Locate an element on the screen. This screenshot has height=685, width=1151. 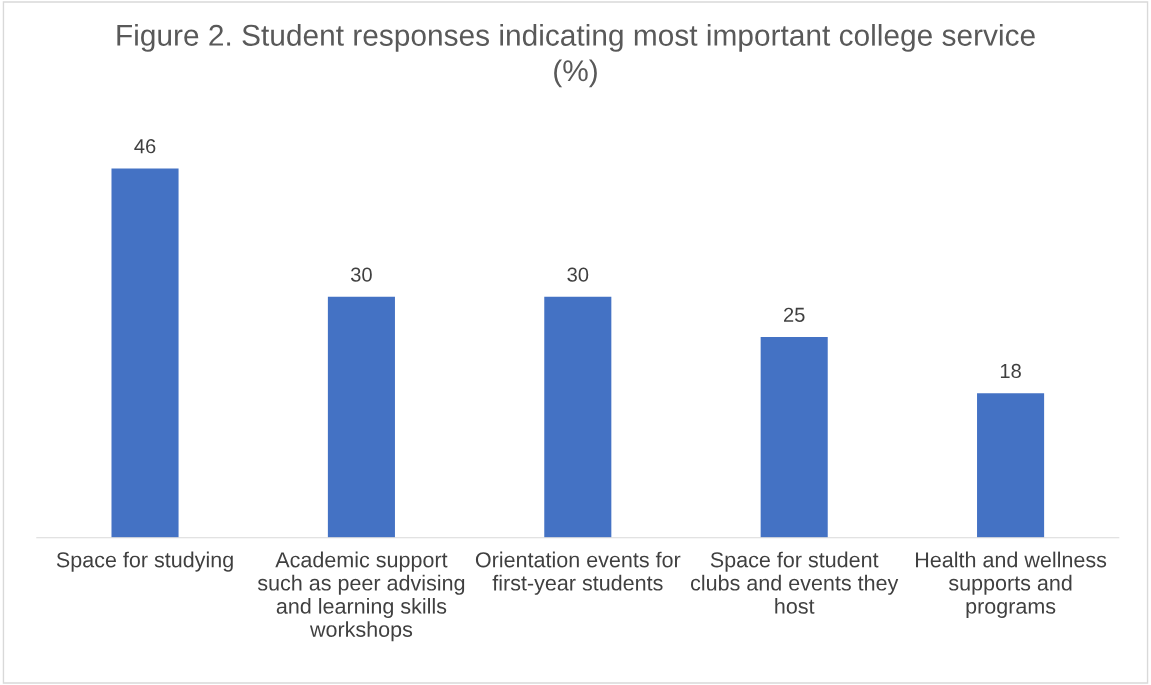
x-tick-label: Health and wellness supports and programs is located at coordinates (1011, 585).